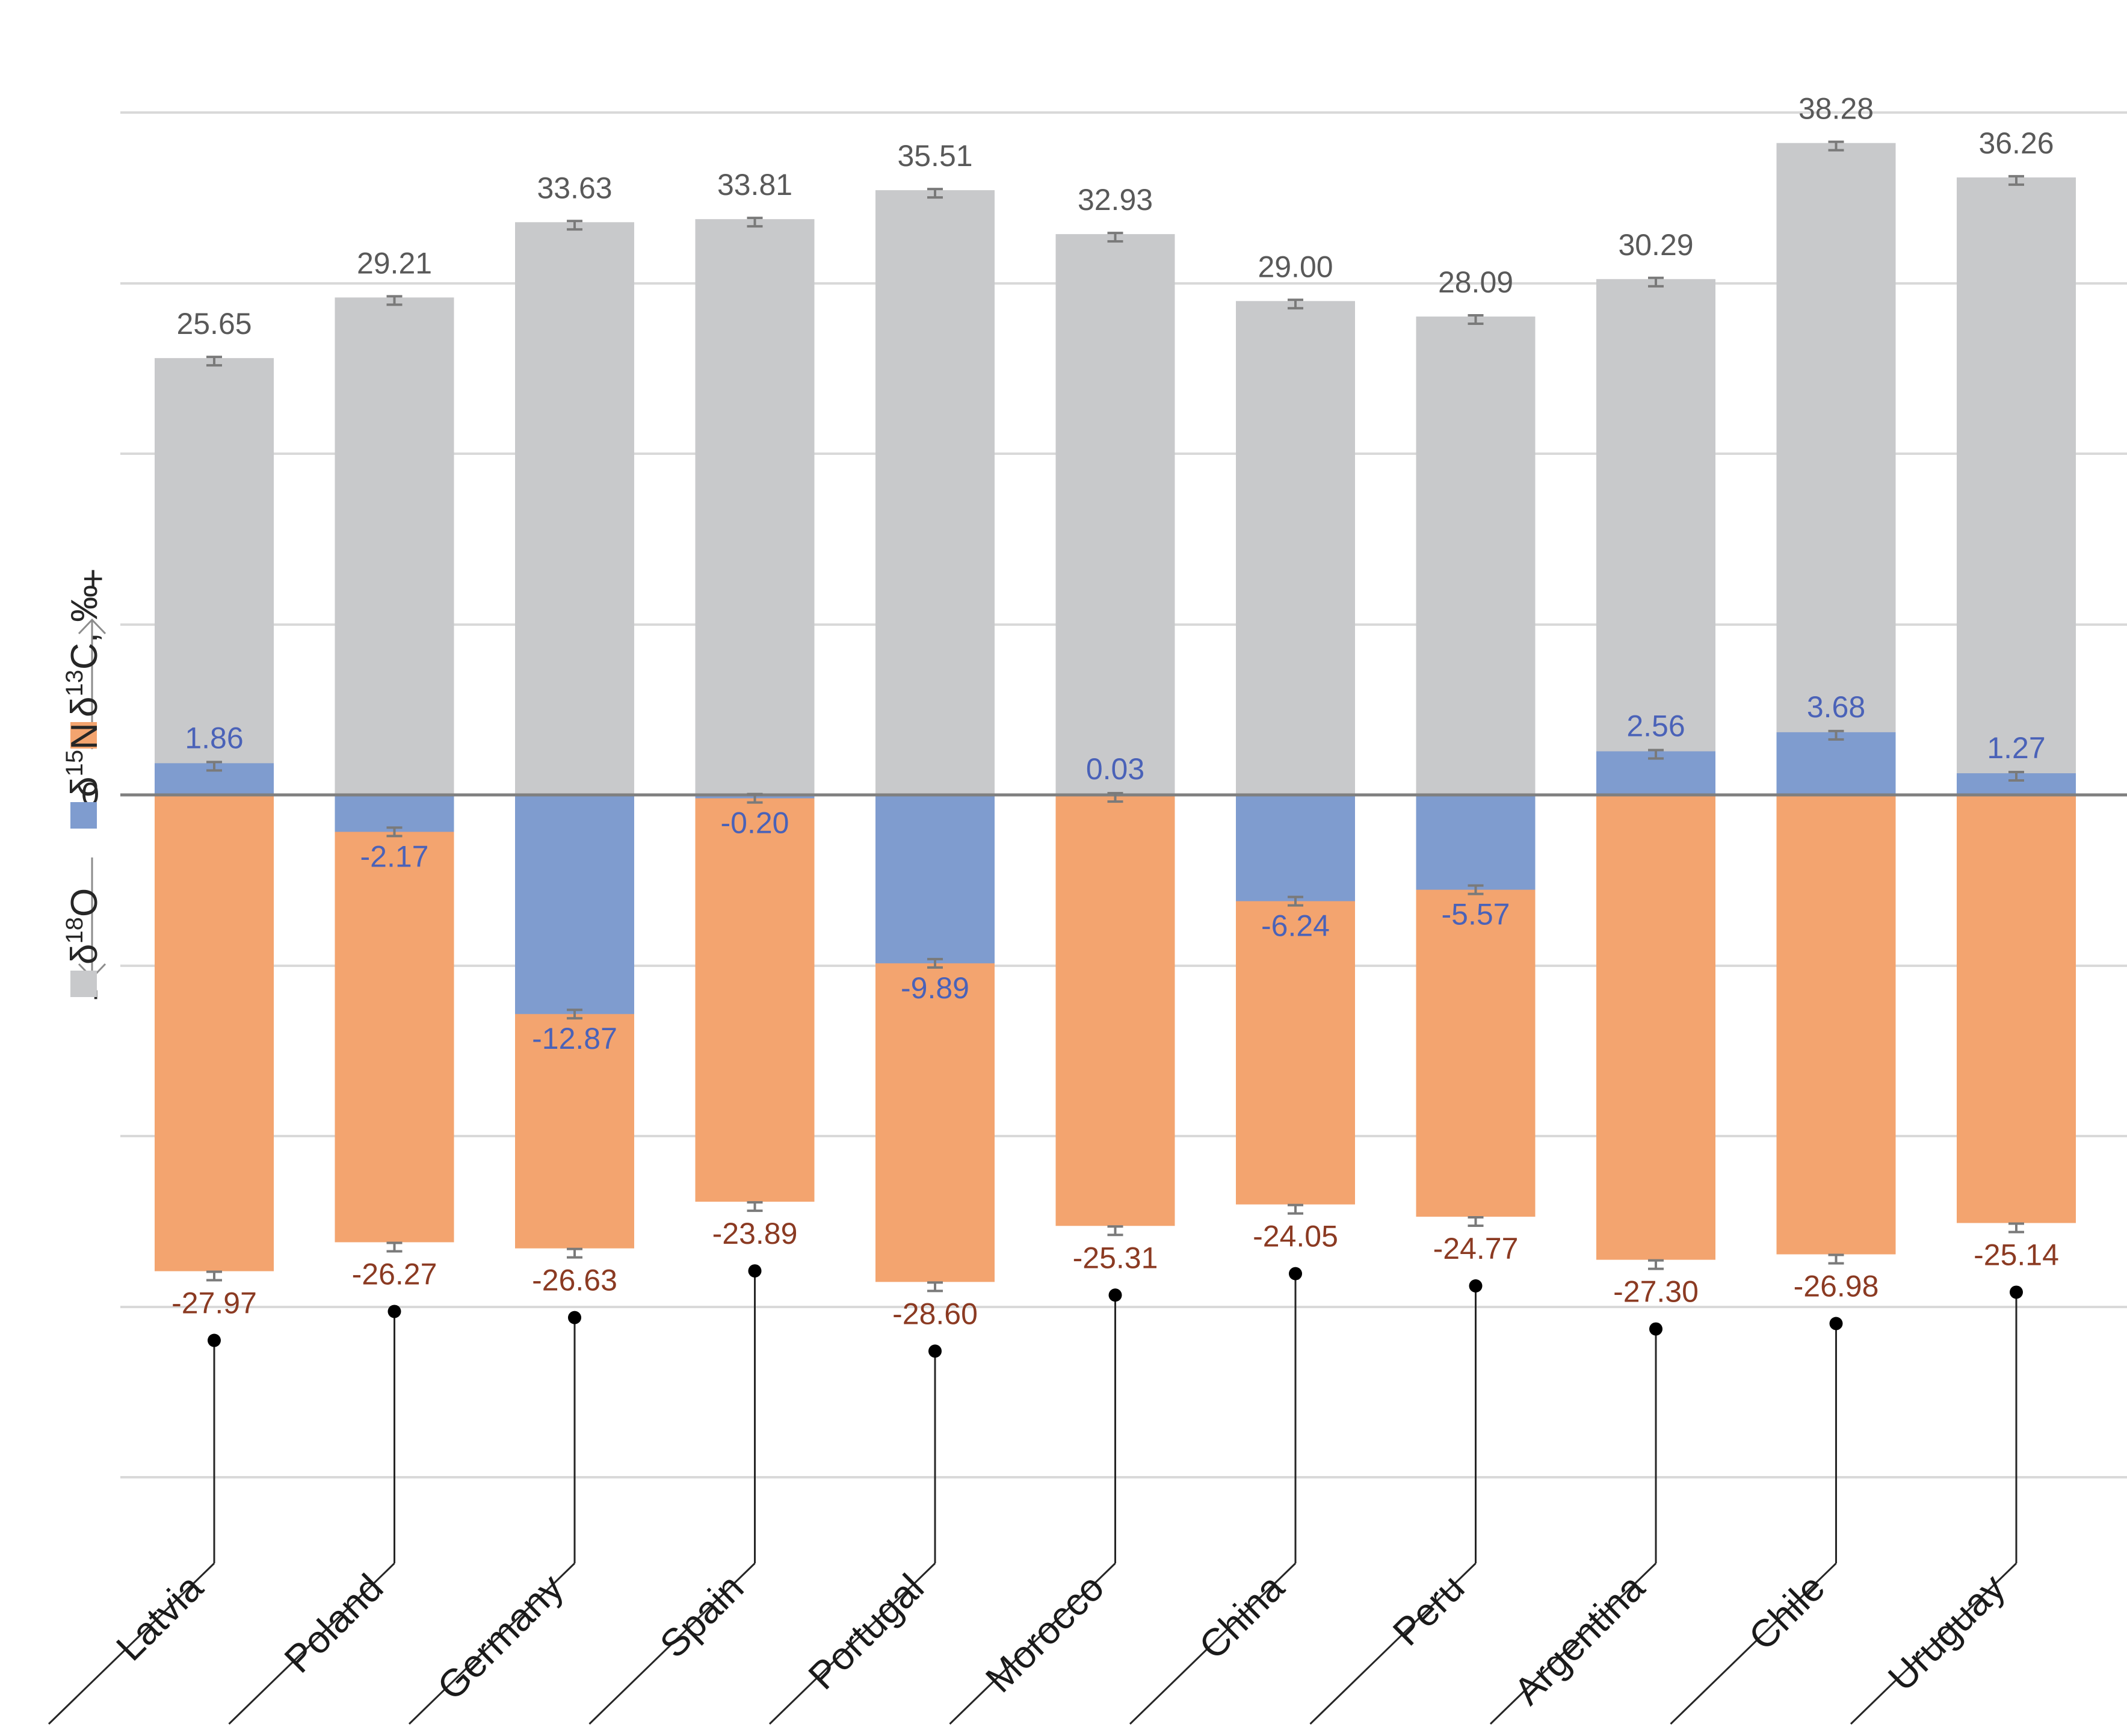 Image resolution: width=2127 pixels, height=1736 pixels. What do you see at coordinates (574, 1038) in the screenshot?
I see `label-n15: -12.87` at bounding box center [574, 1038].